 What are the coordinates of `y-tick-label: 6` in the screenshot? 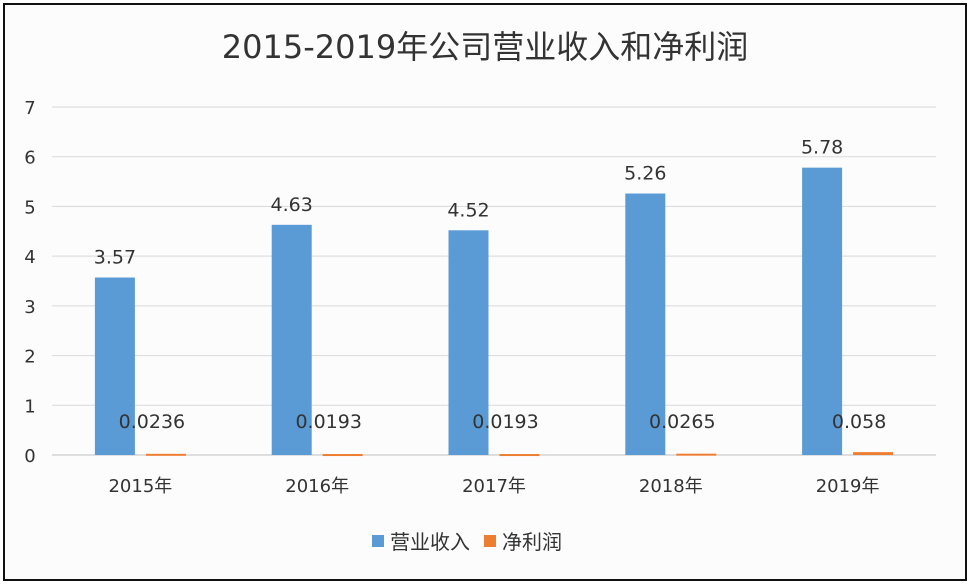 It's located at (29, 158).